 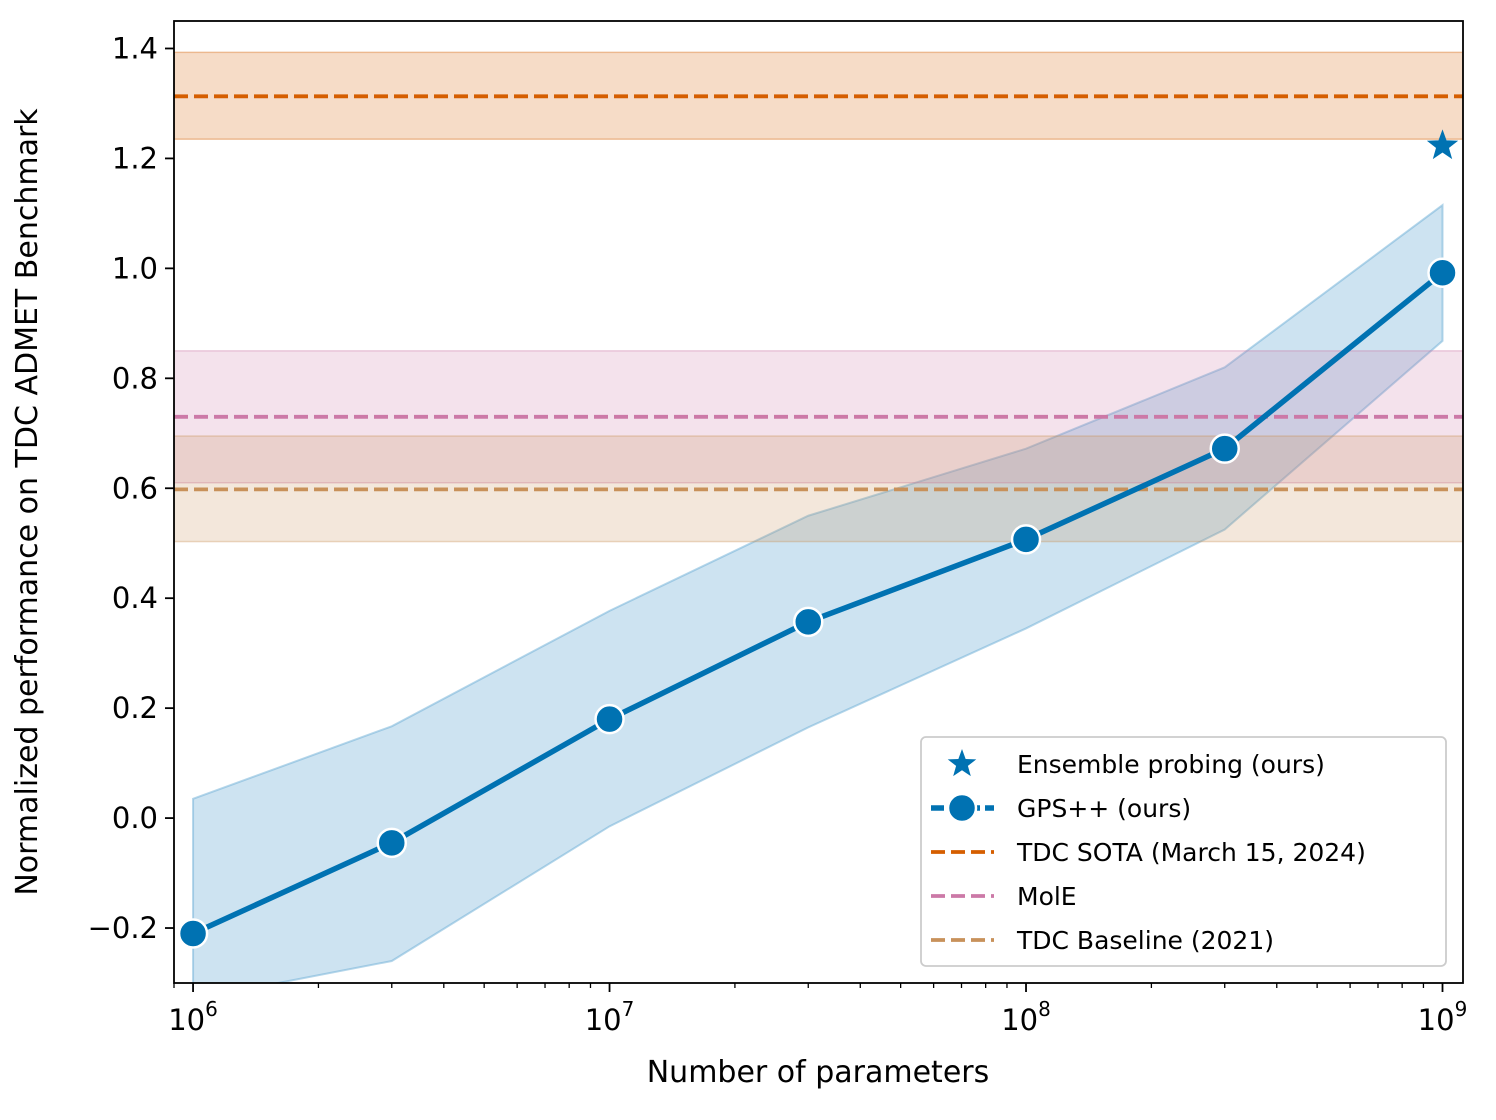 I want to click on legend-label: TDC Baseline (2021), so click(x=1145, y=940).